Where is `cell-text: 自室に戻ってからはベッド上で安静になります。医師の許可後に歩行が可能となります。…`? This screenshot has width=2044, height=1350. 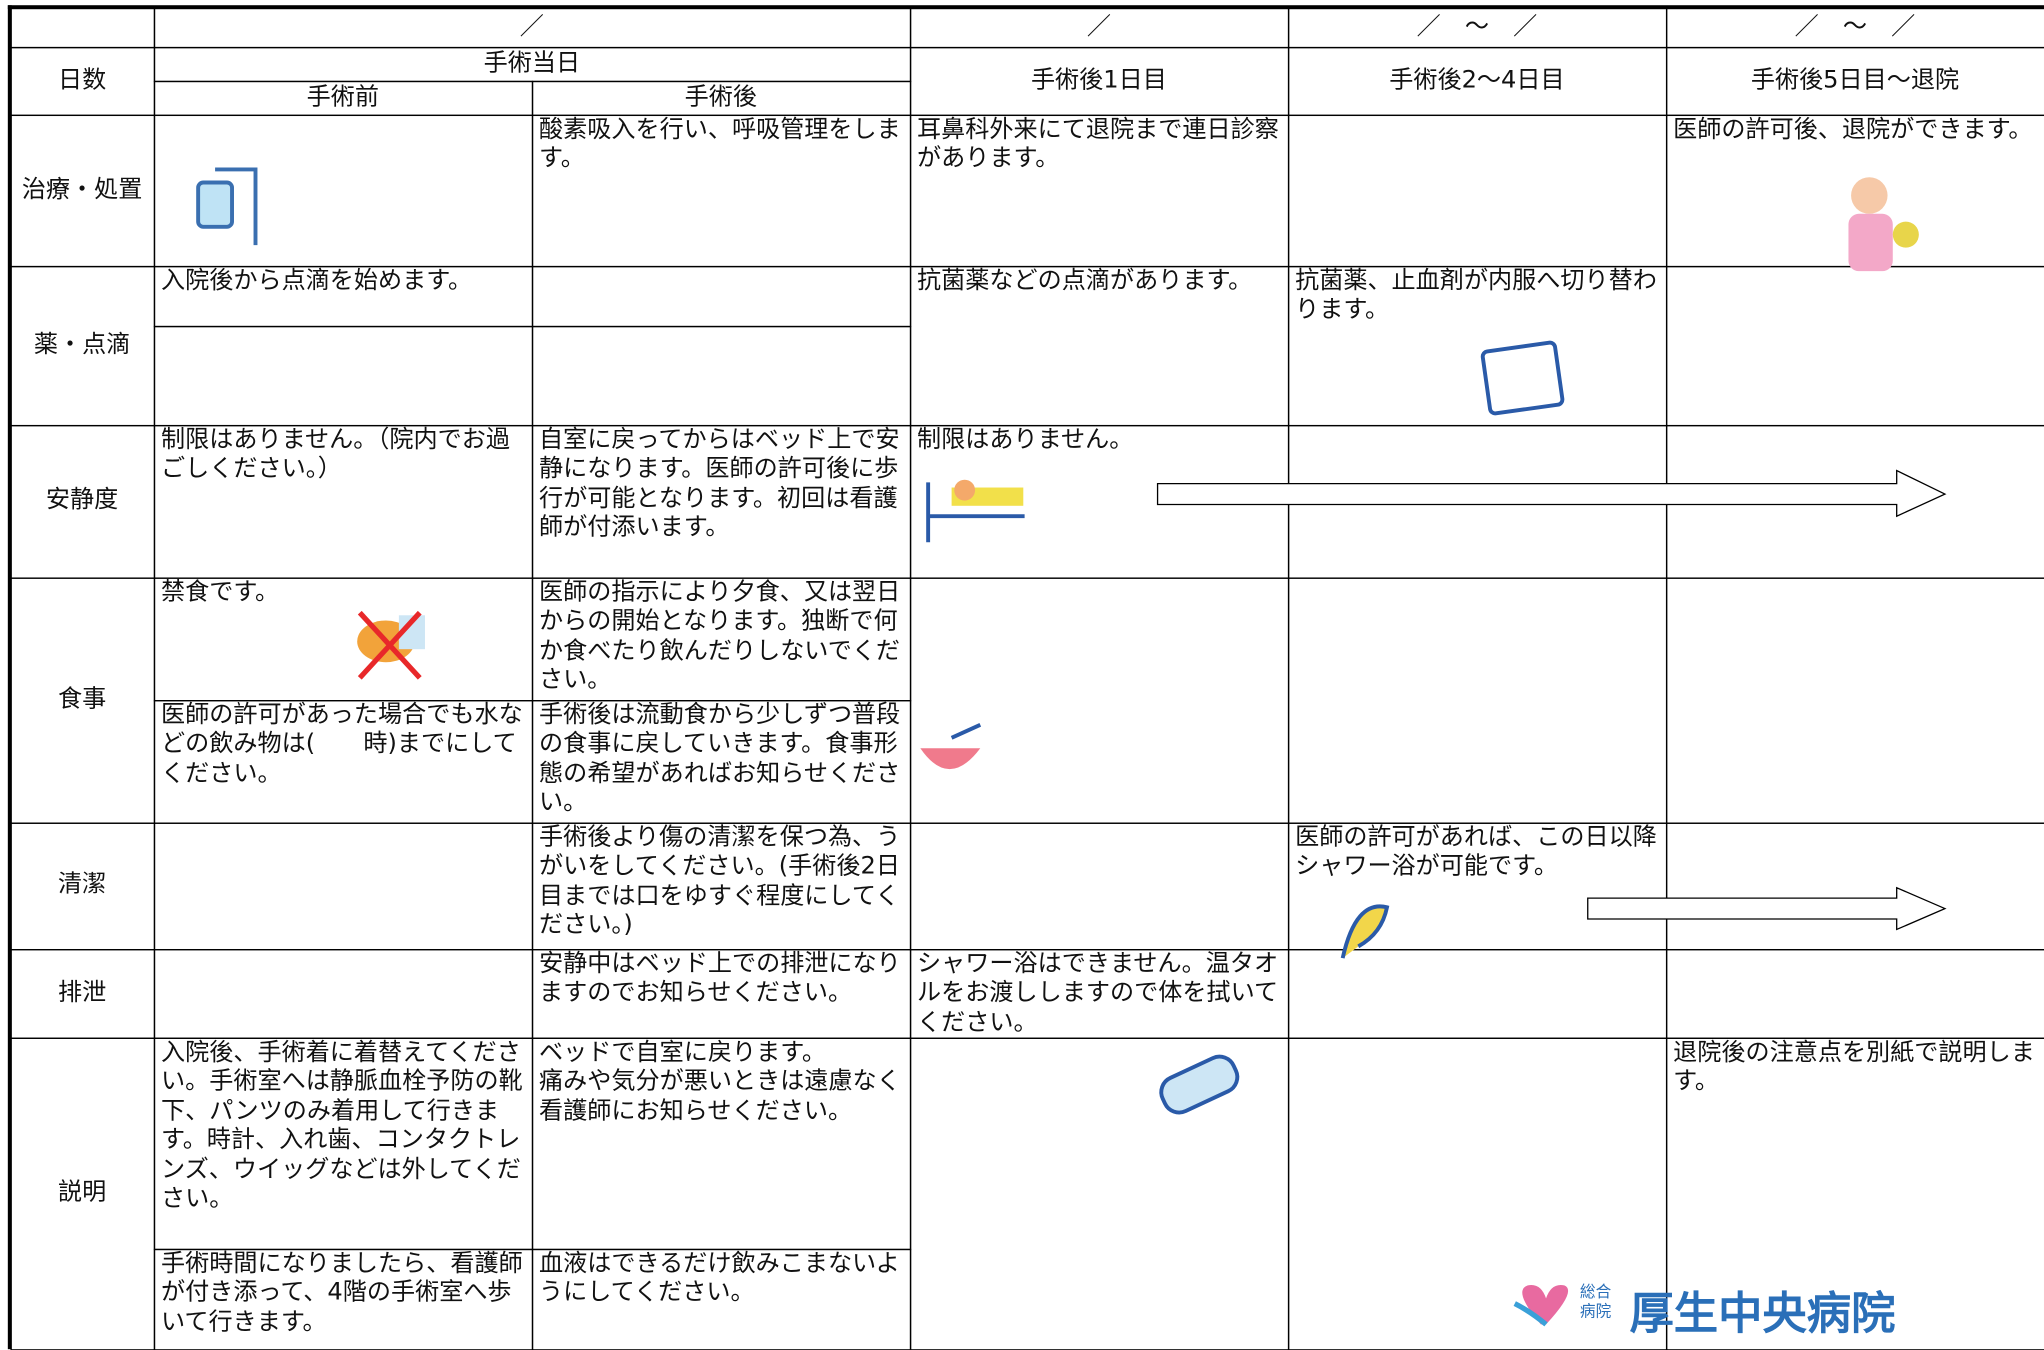 cell-text: 自室に戻ってからはベッド上で安静になります。医師の許可後に歩行が可能となります。… is located at coordinates (721, 501).